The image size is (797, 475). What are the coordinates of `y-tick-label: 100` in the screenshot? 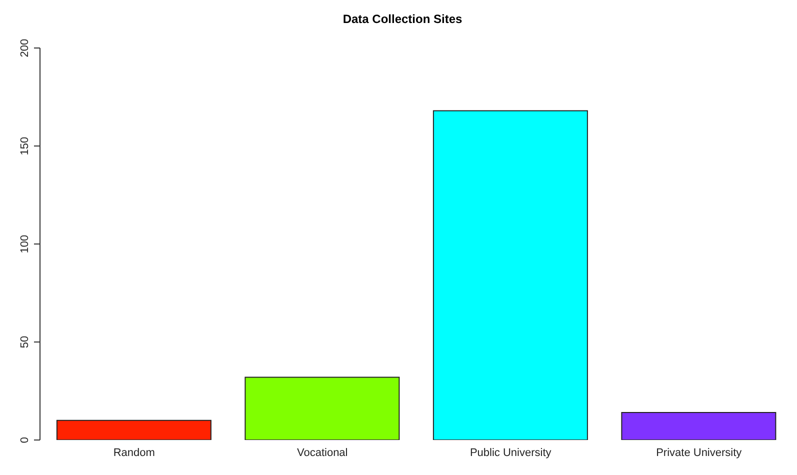 It's located at (25, 244).